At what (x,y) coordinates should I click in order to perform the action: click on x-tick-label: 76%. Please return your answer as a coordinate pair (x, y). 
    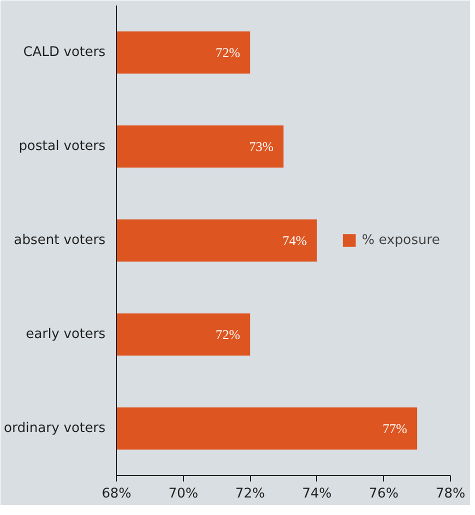
    Looking at the image, I should click on (383, 494).